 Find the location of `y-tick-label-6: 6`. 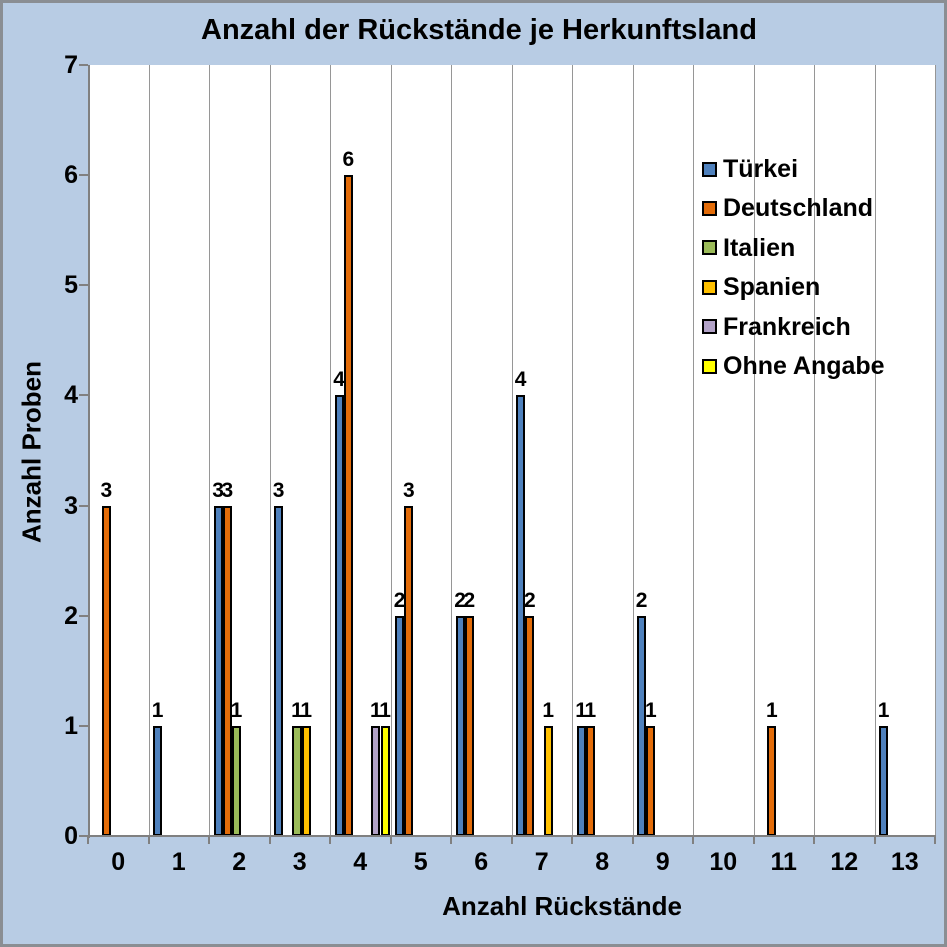

y-tick-label-6: 6 is located at coordinates (71, 175).